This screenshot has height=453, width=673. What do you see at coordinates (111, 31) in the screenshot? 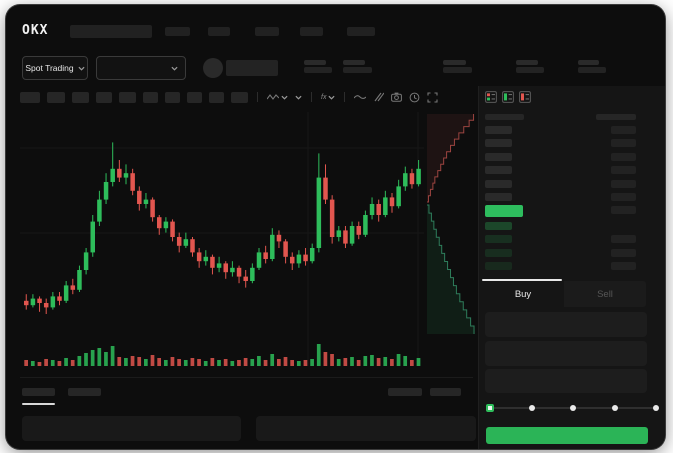
I see `header-search-skeleton` at bounding box center [111, 31].